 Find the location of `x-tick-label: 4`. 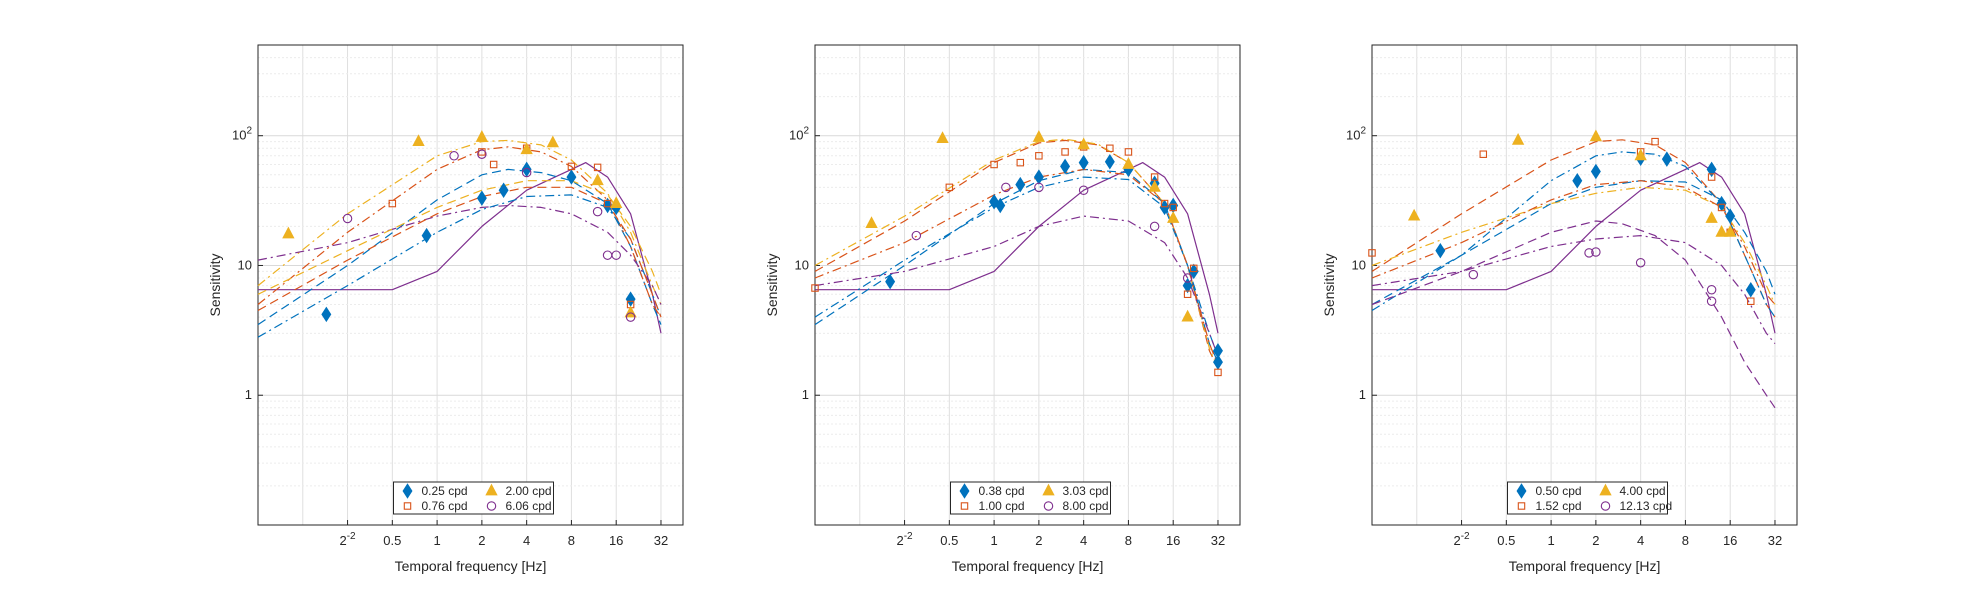

x-tick-label: 4 is located at coordinates (526, 540).